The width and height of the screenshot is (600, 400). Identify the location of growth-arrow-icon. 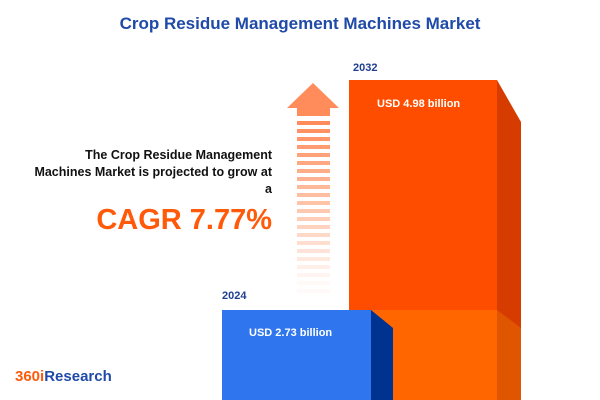
(313, 188).